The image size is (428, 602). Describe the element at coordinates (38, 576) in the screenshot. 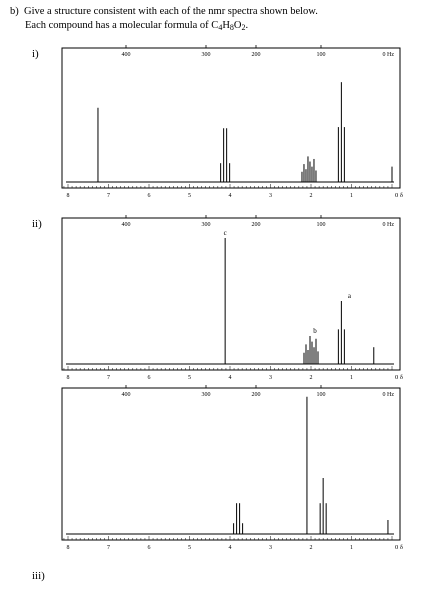

I see `part-label-iii: iii)` at that location.